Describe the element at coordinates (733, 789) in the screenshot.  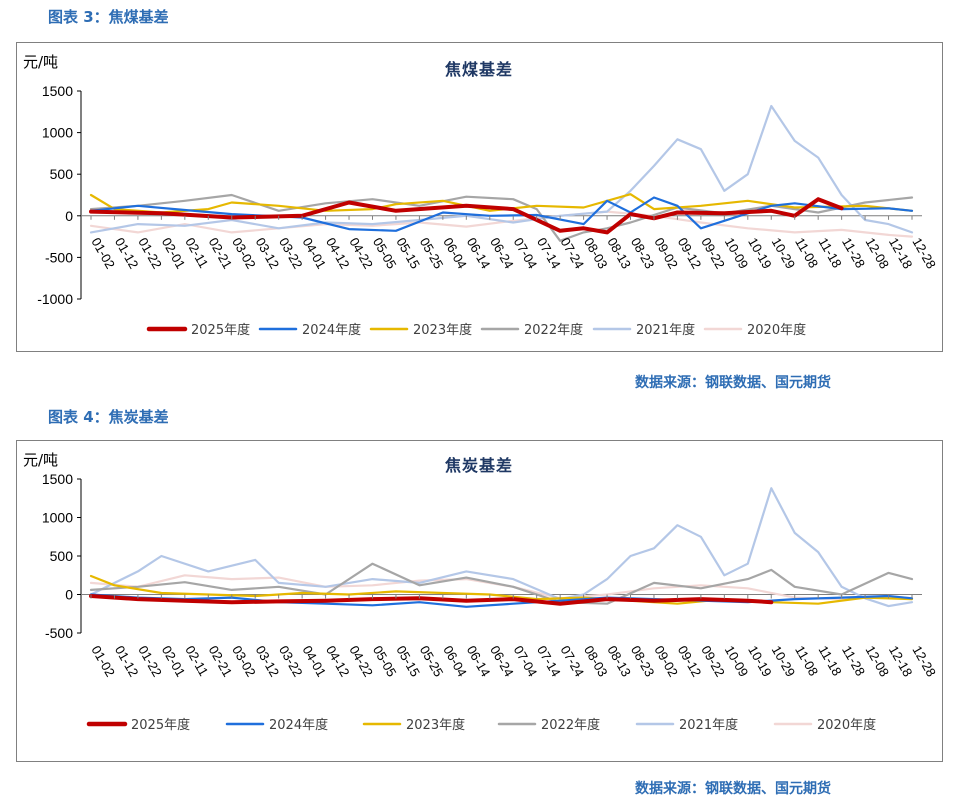
I see `data-source-note-2: 数据来源：钢联数据、国元期货` at that location.